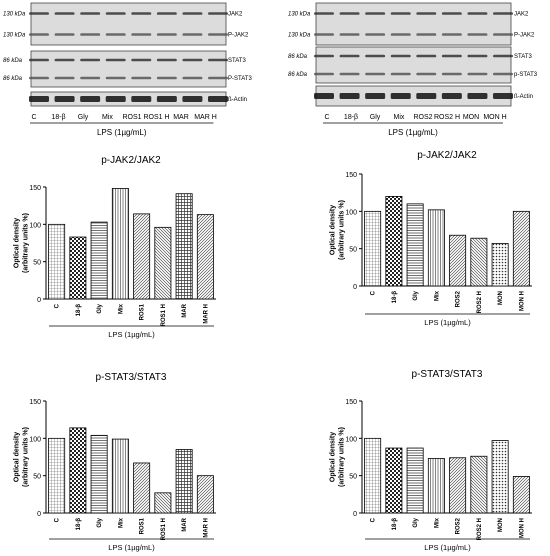 Image resolution: width=550 pixels, height=556 pixels. What do you see at coordinates (355, 287) in the screenshot?
I see `y-tick-label: 0` at bounding box center [355, 287].